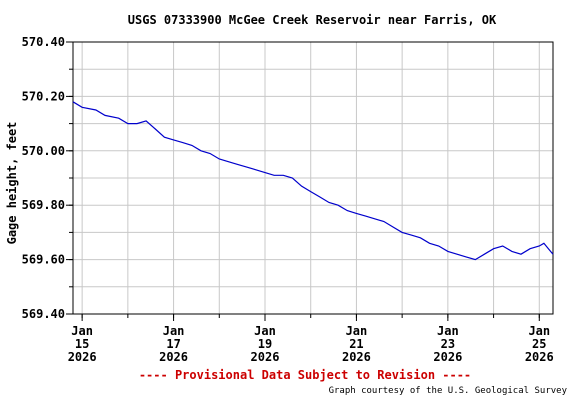 The image size is (576, 400). What do you see at coordinates (43, 205) in the screenshot?
I see `y-tick-label: 569.80` at bounding box center [43, 205].